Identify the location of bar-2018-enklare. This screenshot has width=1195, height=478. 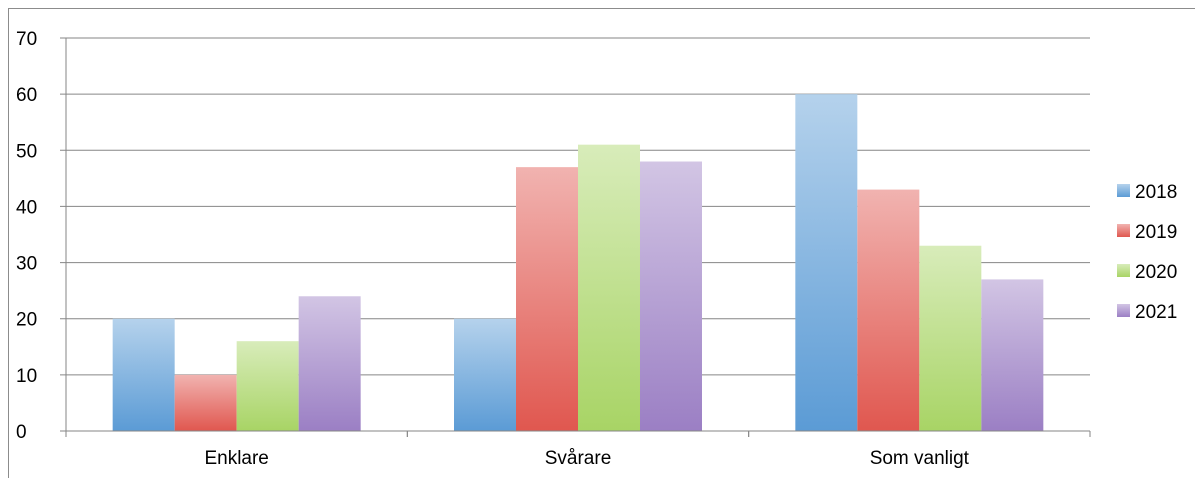
(143, 374).